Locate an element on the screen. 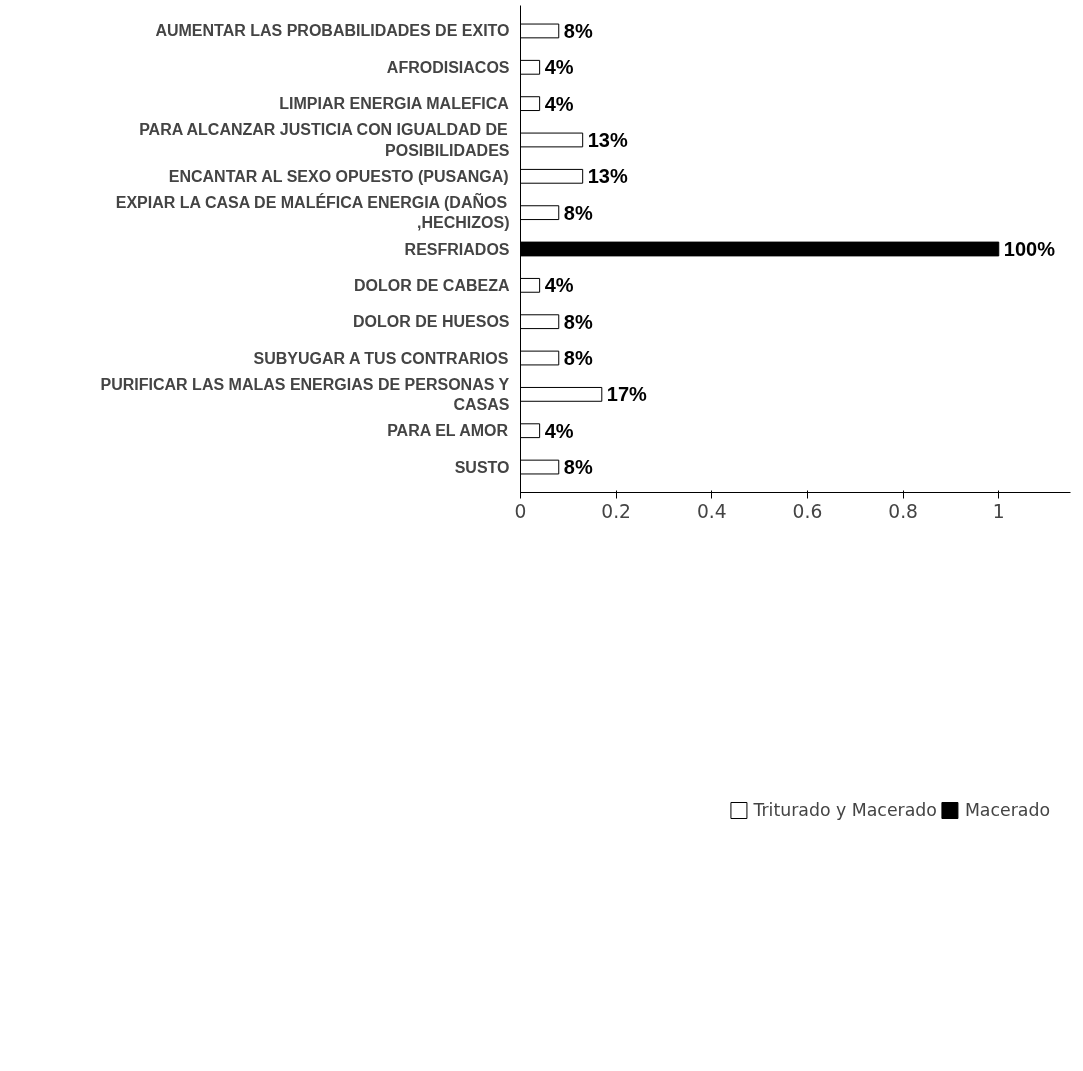 The height and width of the screenshot is (1071, 1083). y-tick-label: SUBYUGAR A TUS CONTRARIOS is located at coordinates (381, 358).